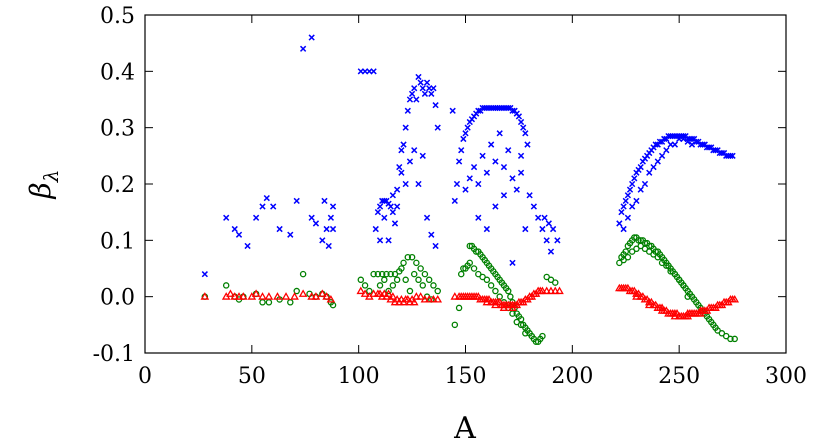 This screenshot has width=830, height=444. I want to click on x-tick-label: 0, so click(145, 376).